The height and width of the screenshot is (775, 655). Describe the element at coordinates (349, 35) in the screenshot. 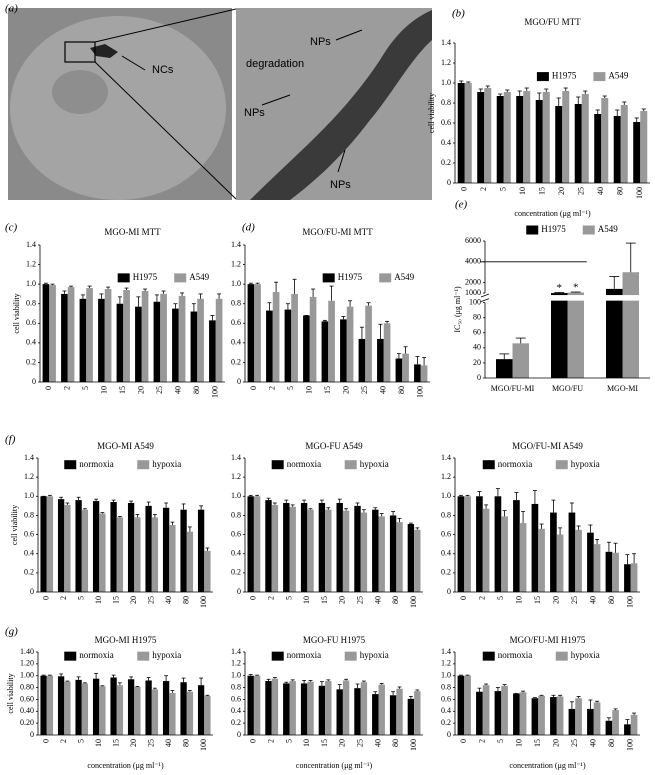

I see `arrow` at that location.